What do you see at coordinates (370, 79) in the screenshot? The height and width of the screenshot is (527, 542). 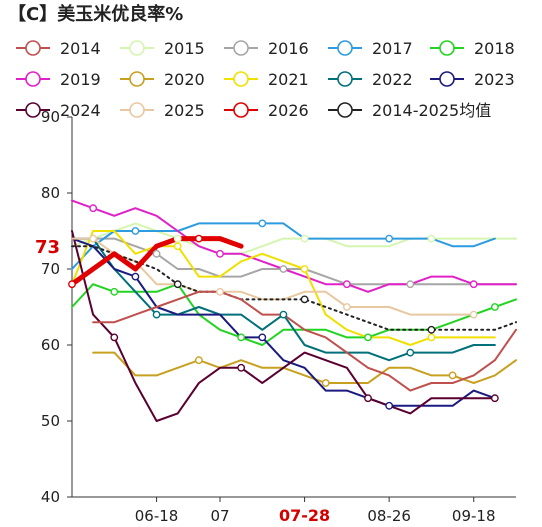 I see `legend-item: 2022` at bounding box center [370, 79].